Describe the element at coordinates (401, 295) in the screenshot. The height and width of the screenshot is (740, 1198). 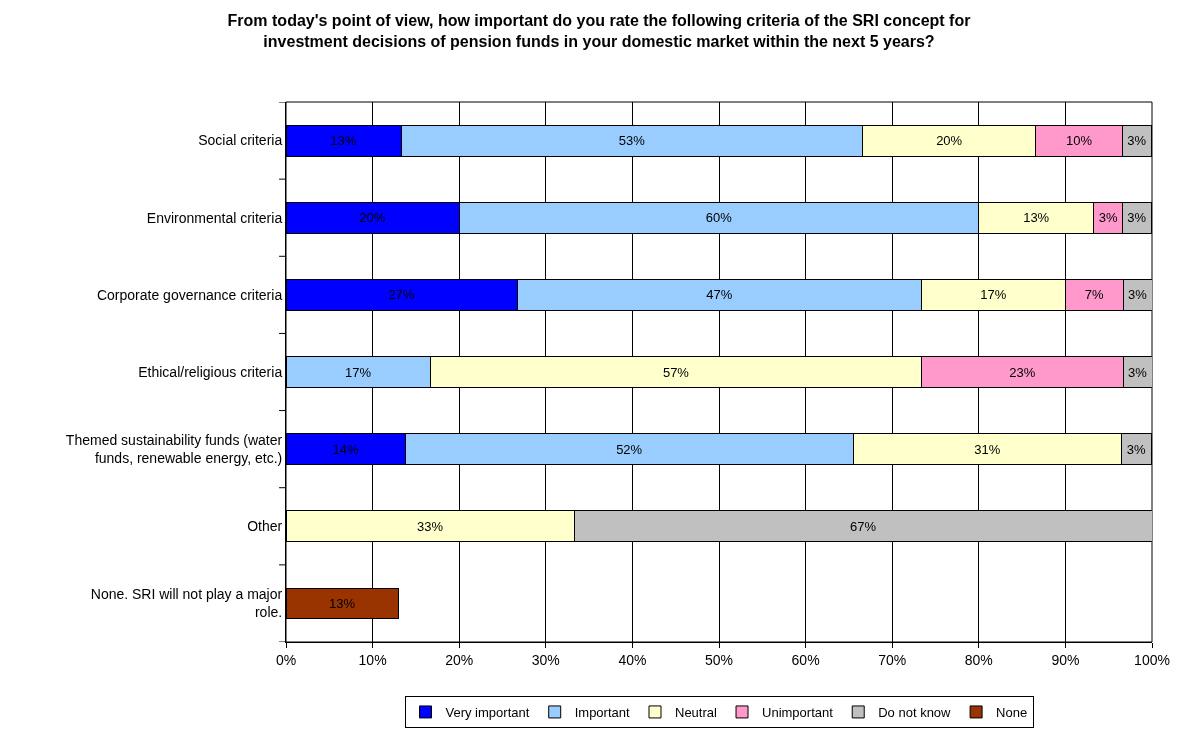
I see `data-label: 27%` at that location.